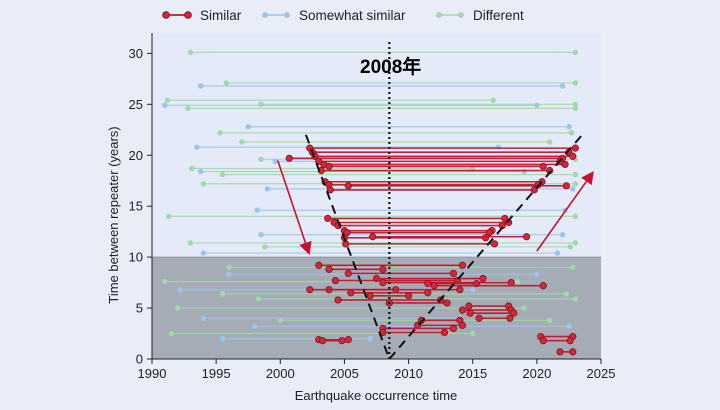 The height and width of the screenshot is (410, 720). Describe the element at coordinates (136, 104) in the screenshot. I see `y-tick-label: 25` at that location.